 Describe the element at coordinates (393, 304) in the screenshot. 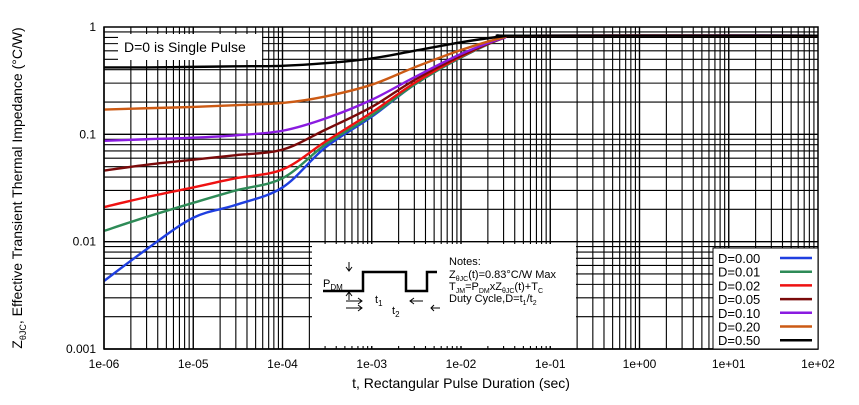

I see `dimension-arrows` at that location.